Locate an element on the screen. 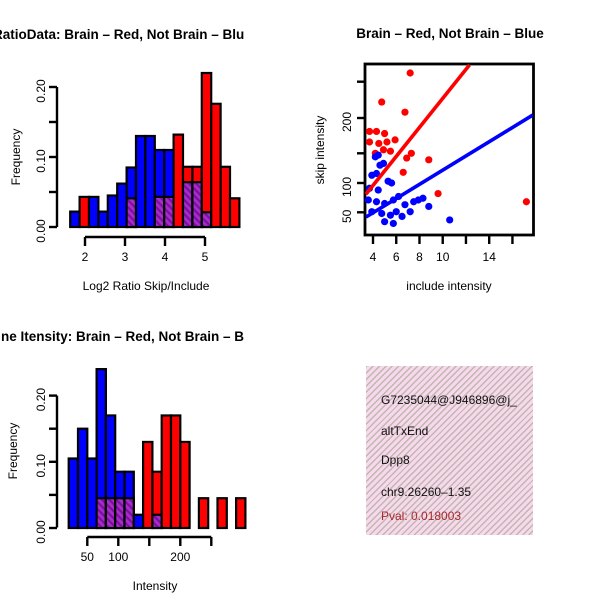  scatter-title: Brain – Red, Not Brain – Blue is located at coordinates (450, 33).